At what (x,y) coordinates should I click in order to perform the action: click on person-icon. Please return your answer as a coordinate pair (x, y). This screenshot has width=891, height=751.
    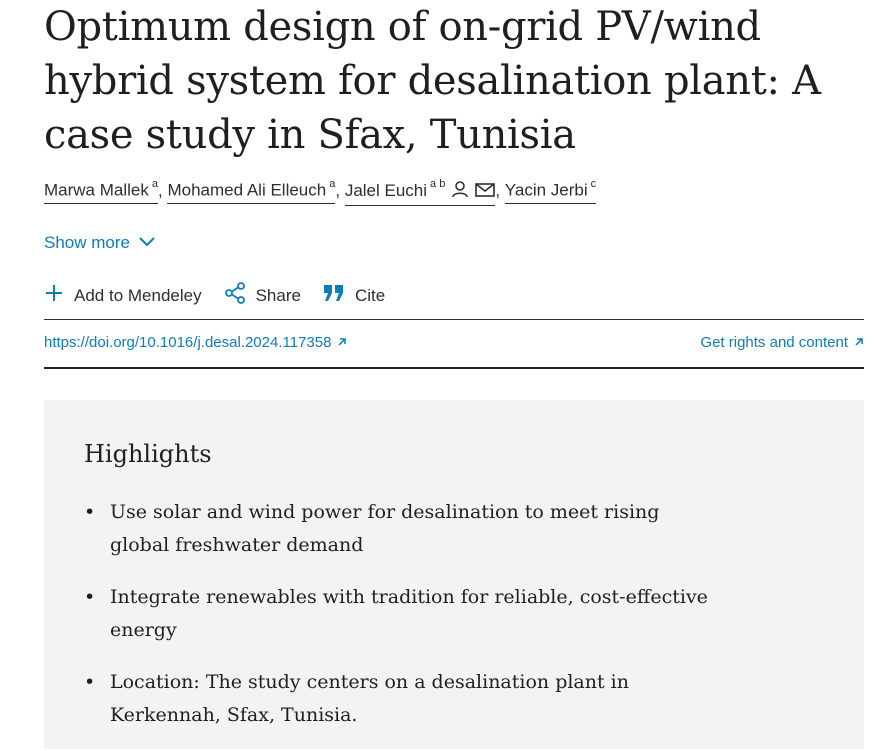
    Looking at the image, I should click on (460, 191).